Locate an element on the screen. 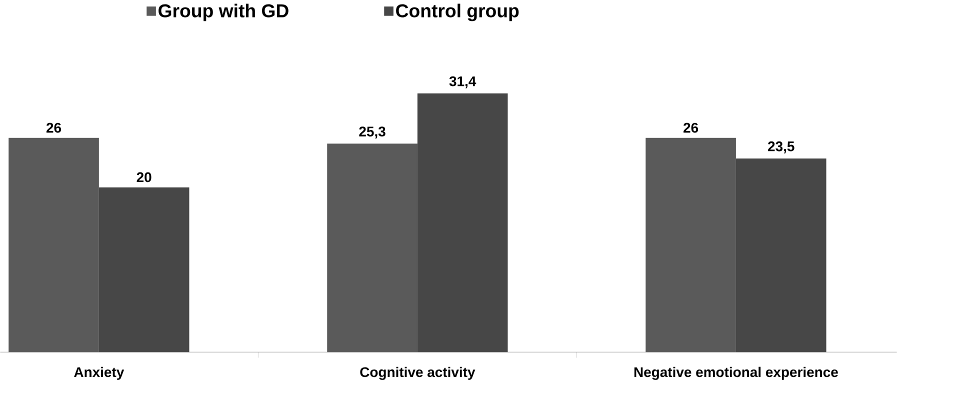 Image resolution: width=973 pixels, height=393 pixels. data-label: 31,4 is located at coordinates (462, 82).